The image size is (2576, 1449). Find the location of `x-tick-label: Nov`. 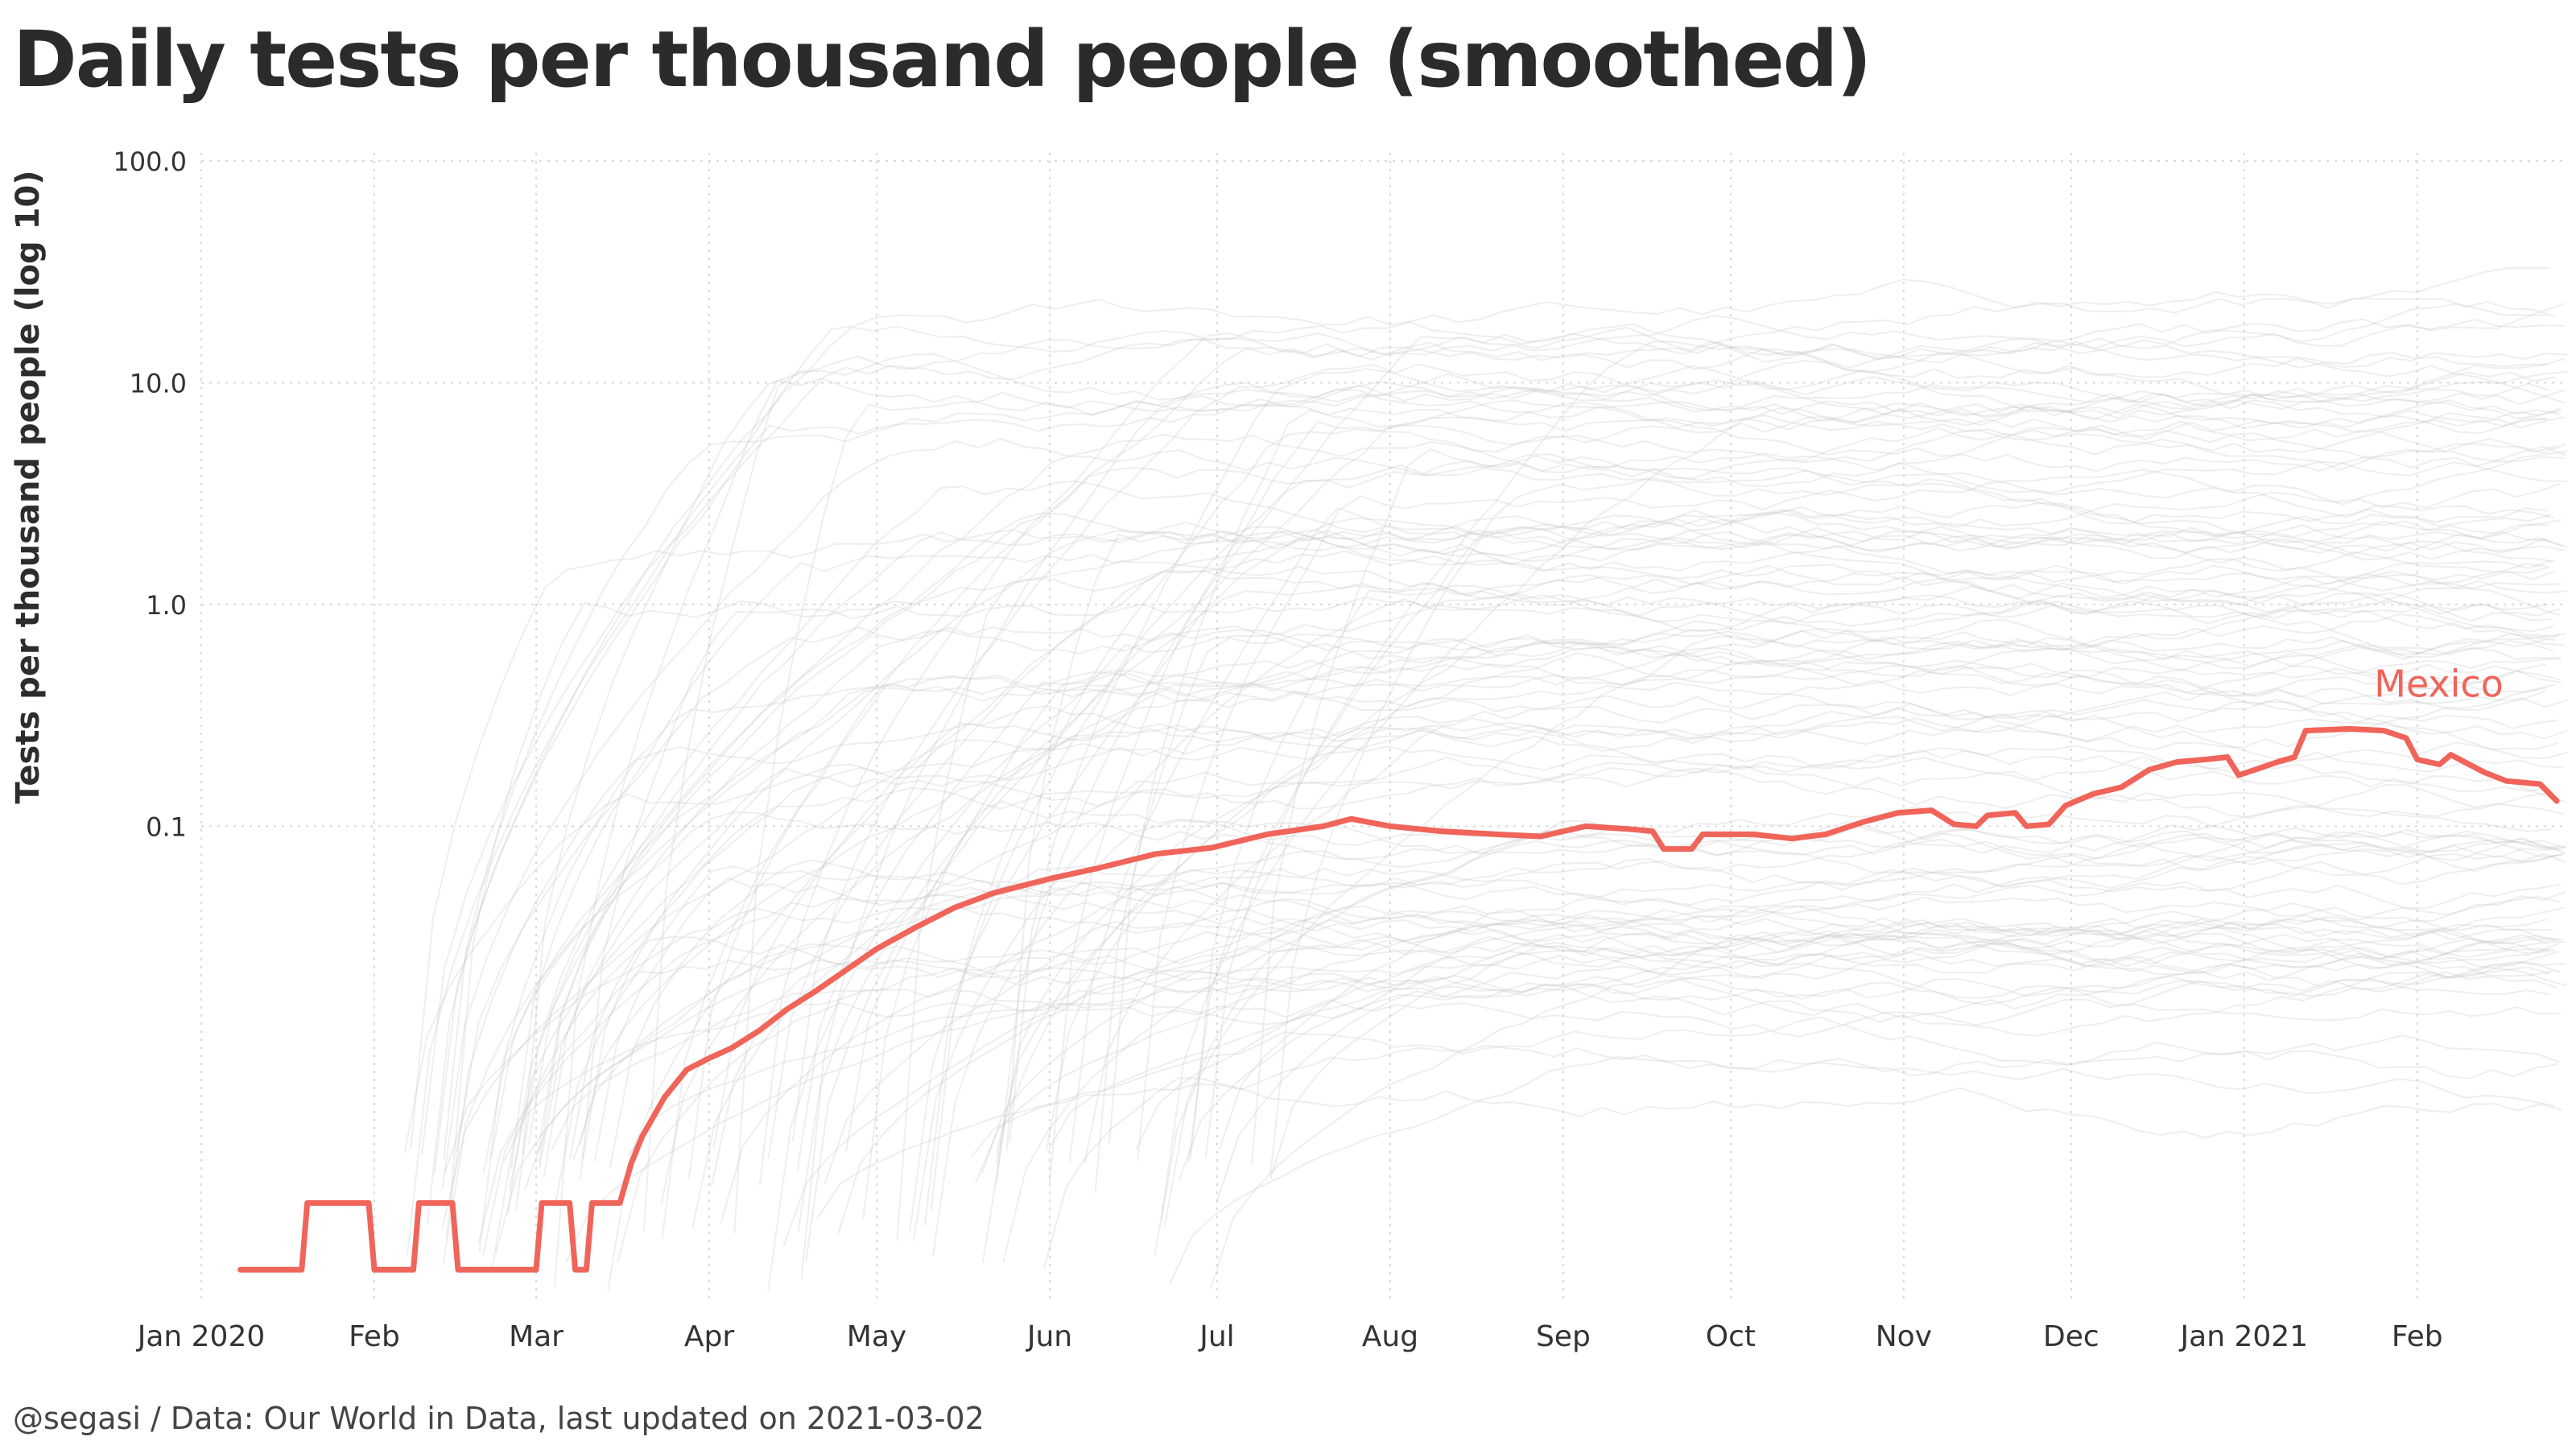

x-tick-label: Nov is located at coordinates (1904, 1336).